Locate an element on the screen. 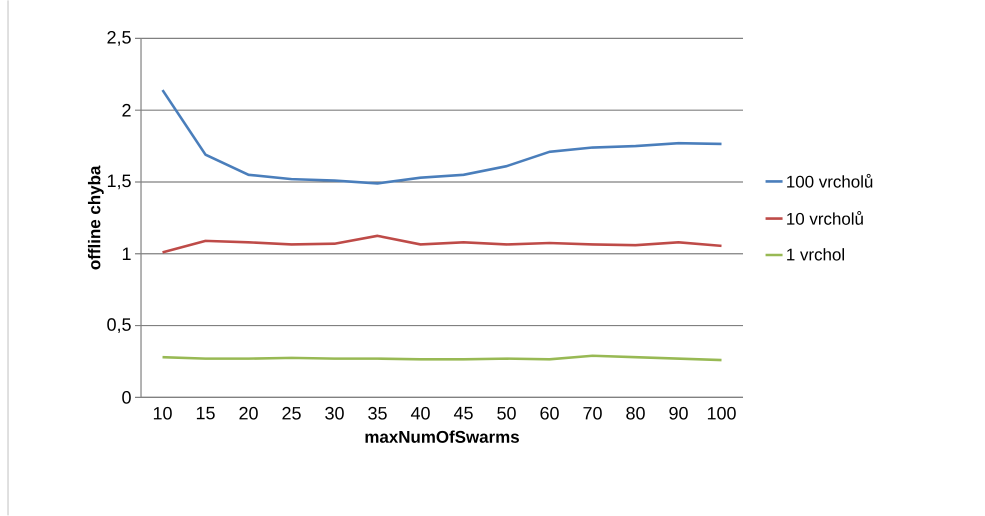 Image resolution: width=985 pixels, height=516 pixels. x-tick-label: 60 is located at coordinates (549, 413).